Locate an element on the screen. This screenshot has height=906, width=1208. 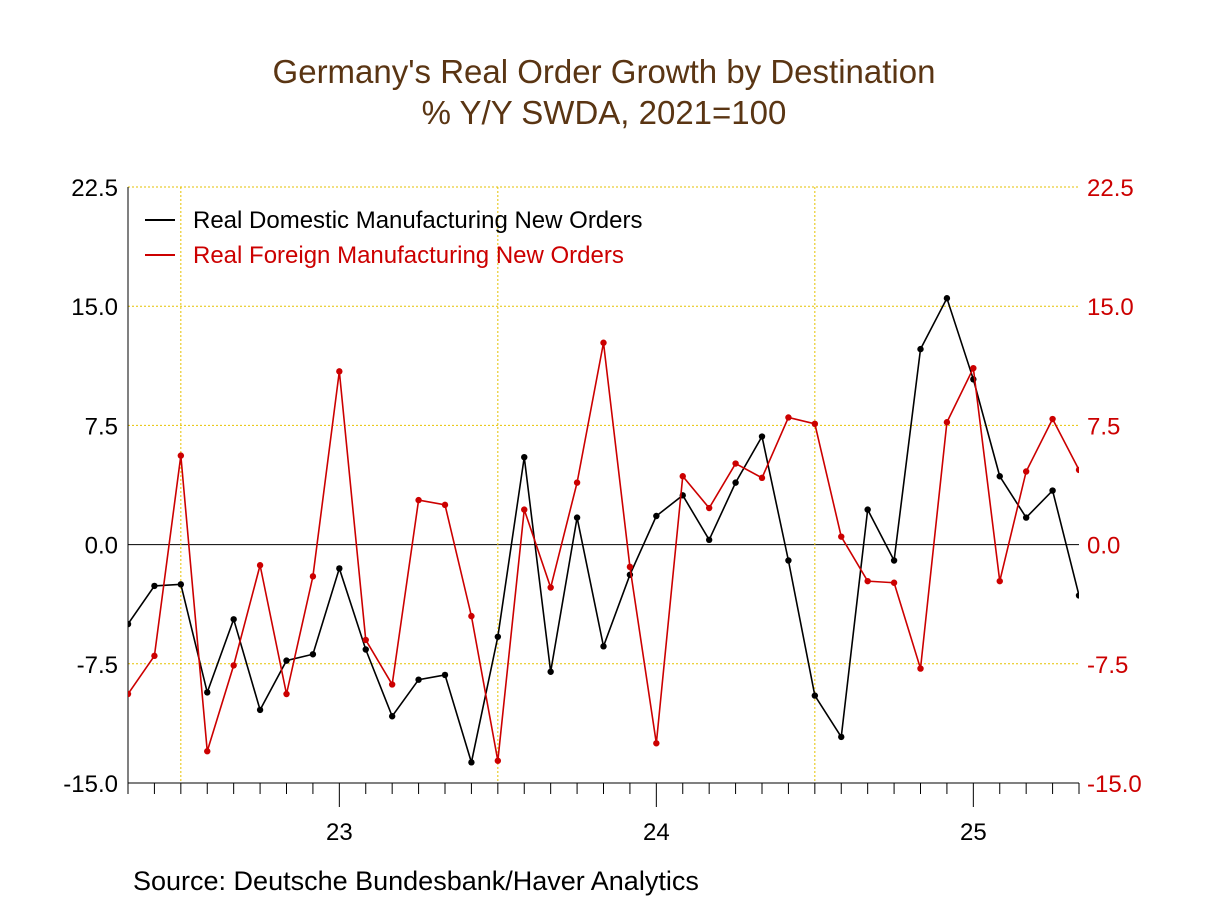
y-tick-label-left: 0.0 is located at coordinates (101, 546).